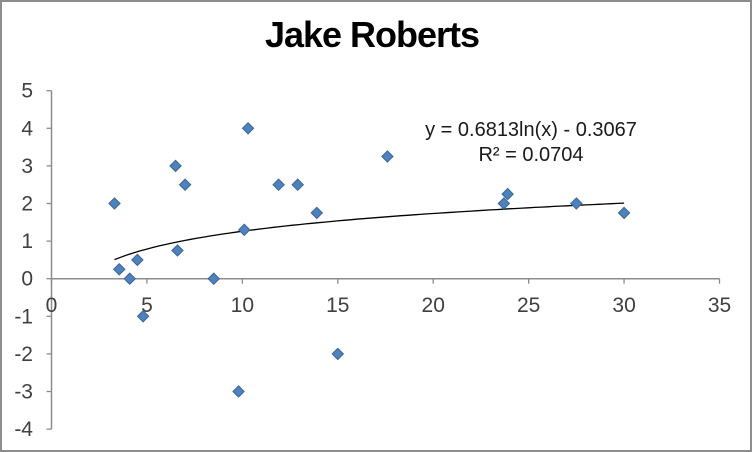  I want to click on y-axis-tick-label: -1, so click(23, 316).